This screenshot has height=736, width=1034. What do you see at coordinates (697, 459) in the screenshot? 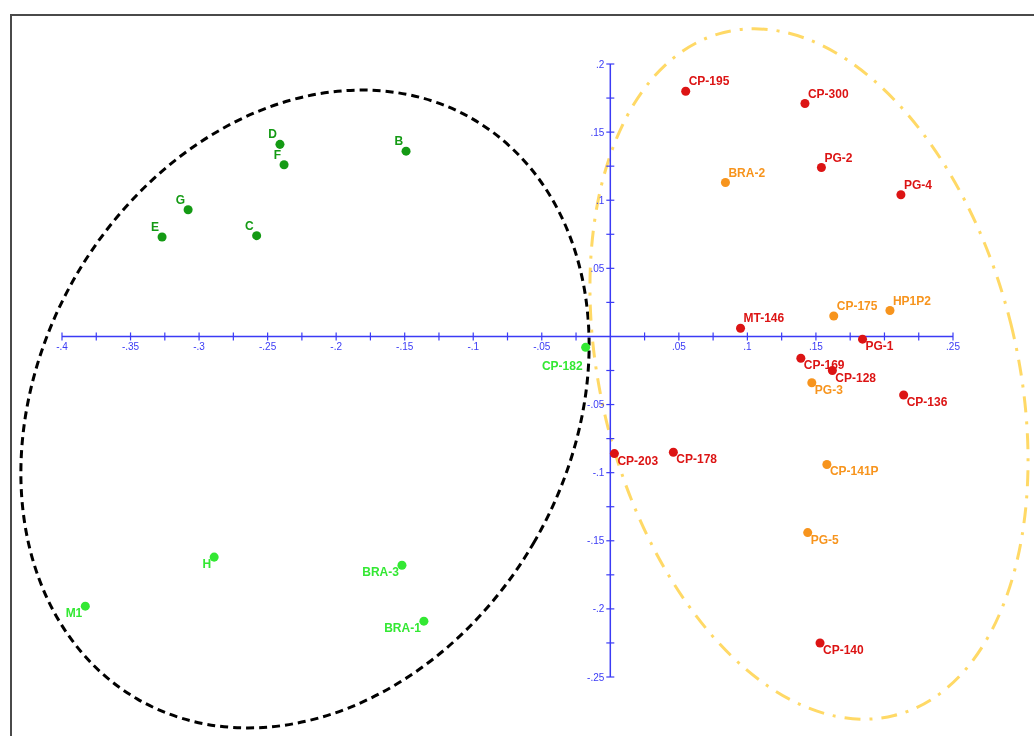
I see `annotation: CP-178` at bounding box center [697, 459].